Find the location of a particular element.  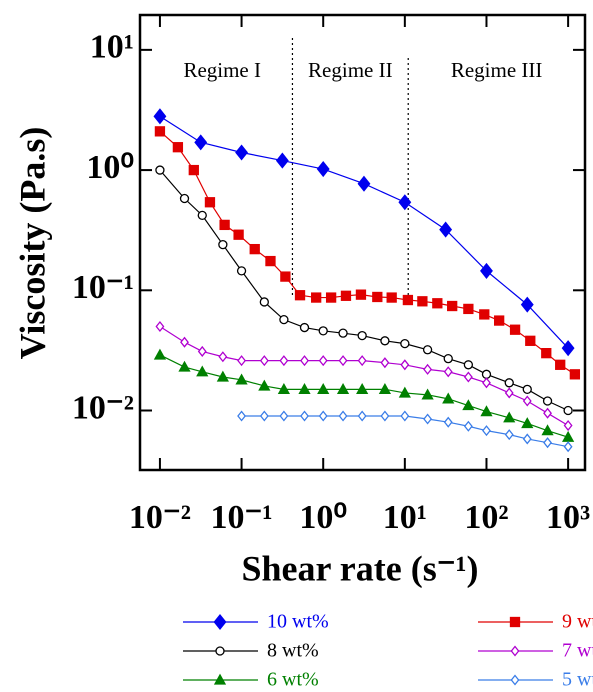

x-tick-label: 10⁰ is located at coordinates (323, 517).